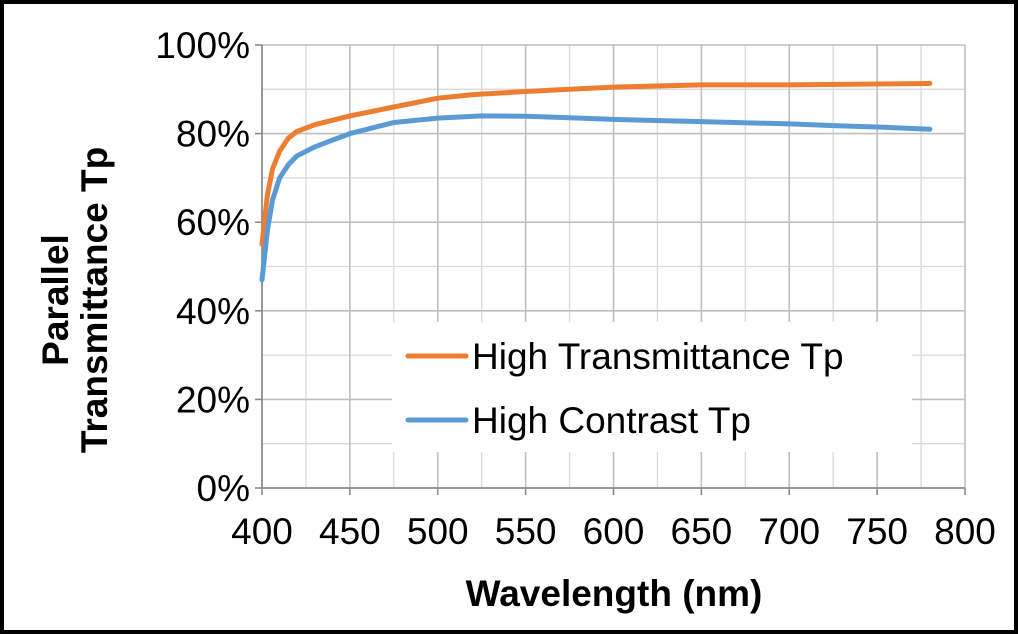 The height and width of the screenshot is (634, 1018). Describe the element at coordinates (438, 531) in the screenshot. I see `x-tick-label: 500` at that location.